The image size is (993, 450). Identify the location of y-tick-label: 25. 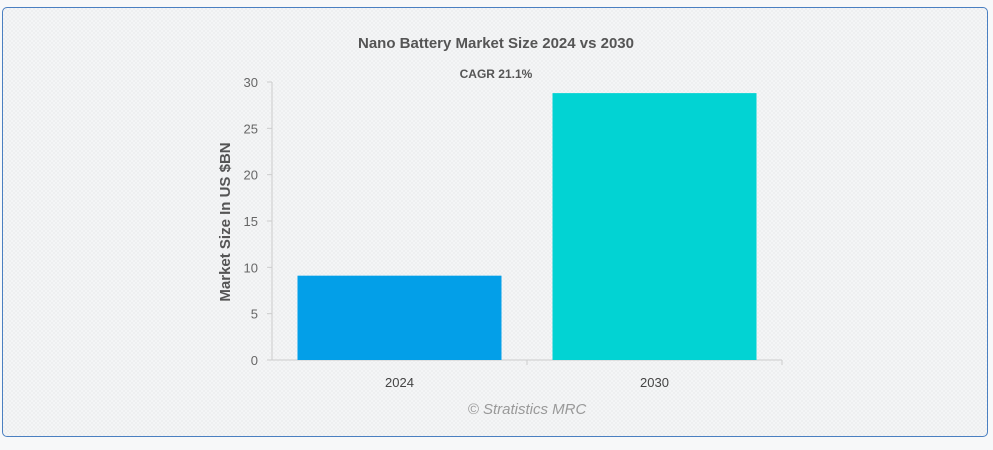
(251, 128).